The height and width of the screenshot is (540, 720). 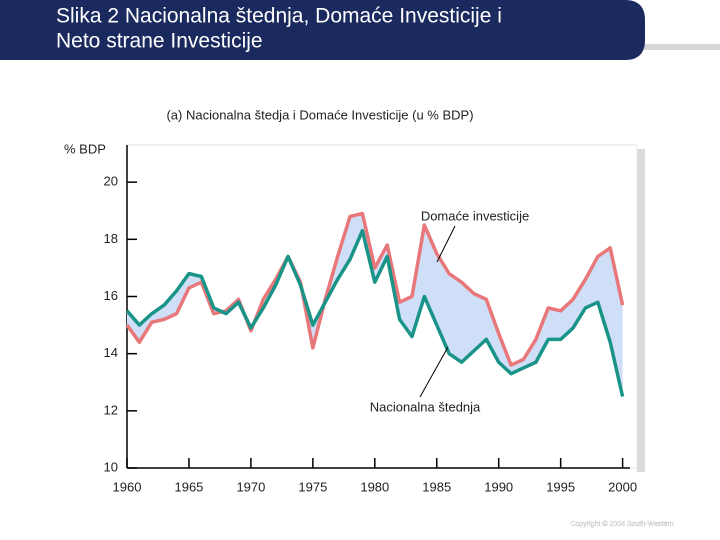 I want to click on y-axis-label: % BDP, so click(x=85, y=148).